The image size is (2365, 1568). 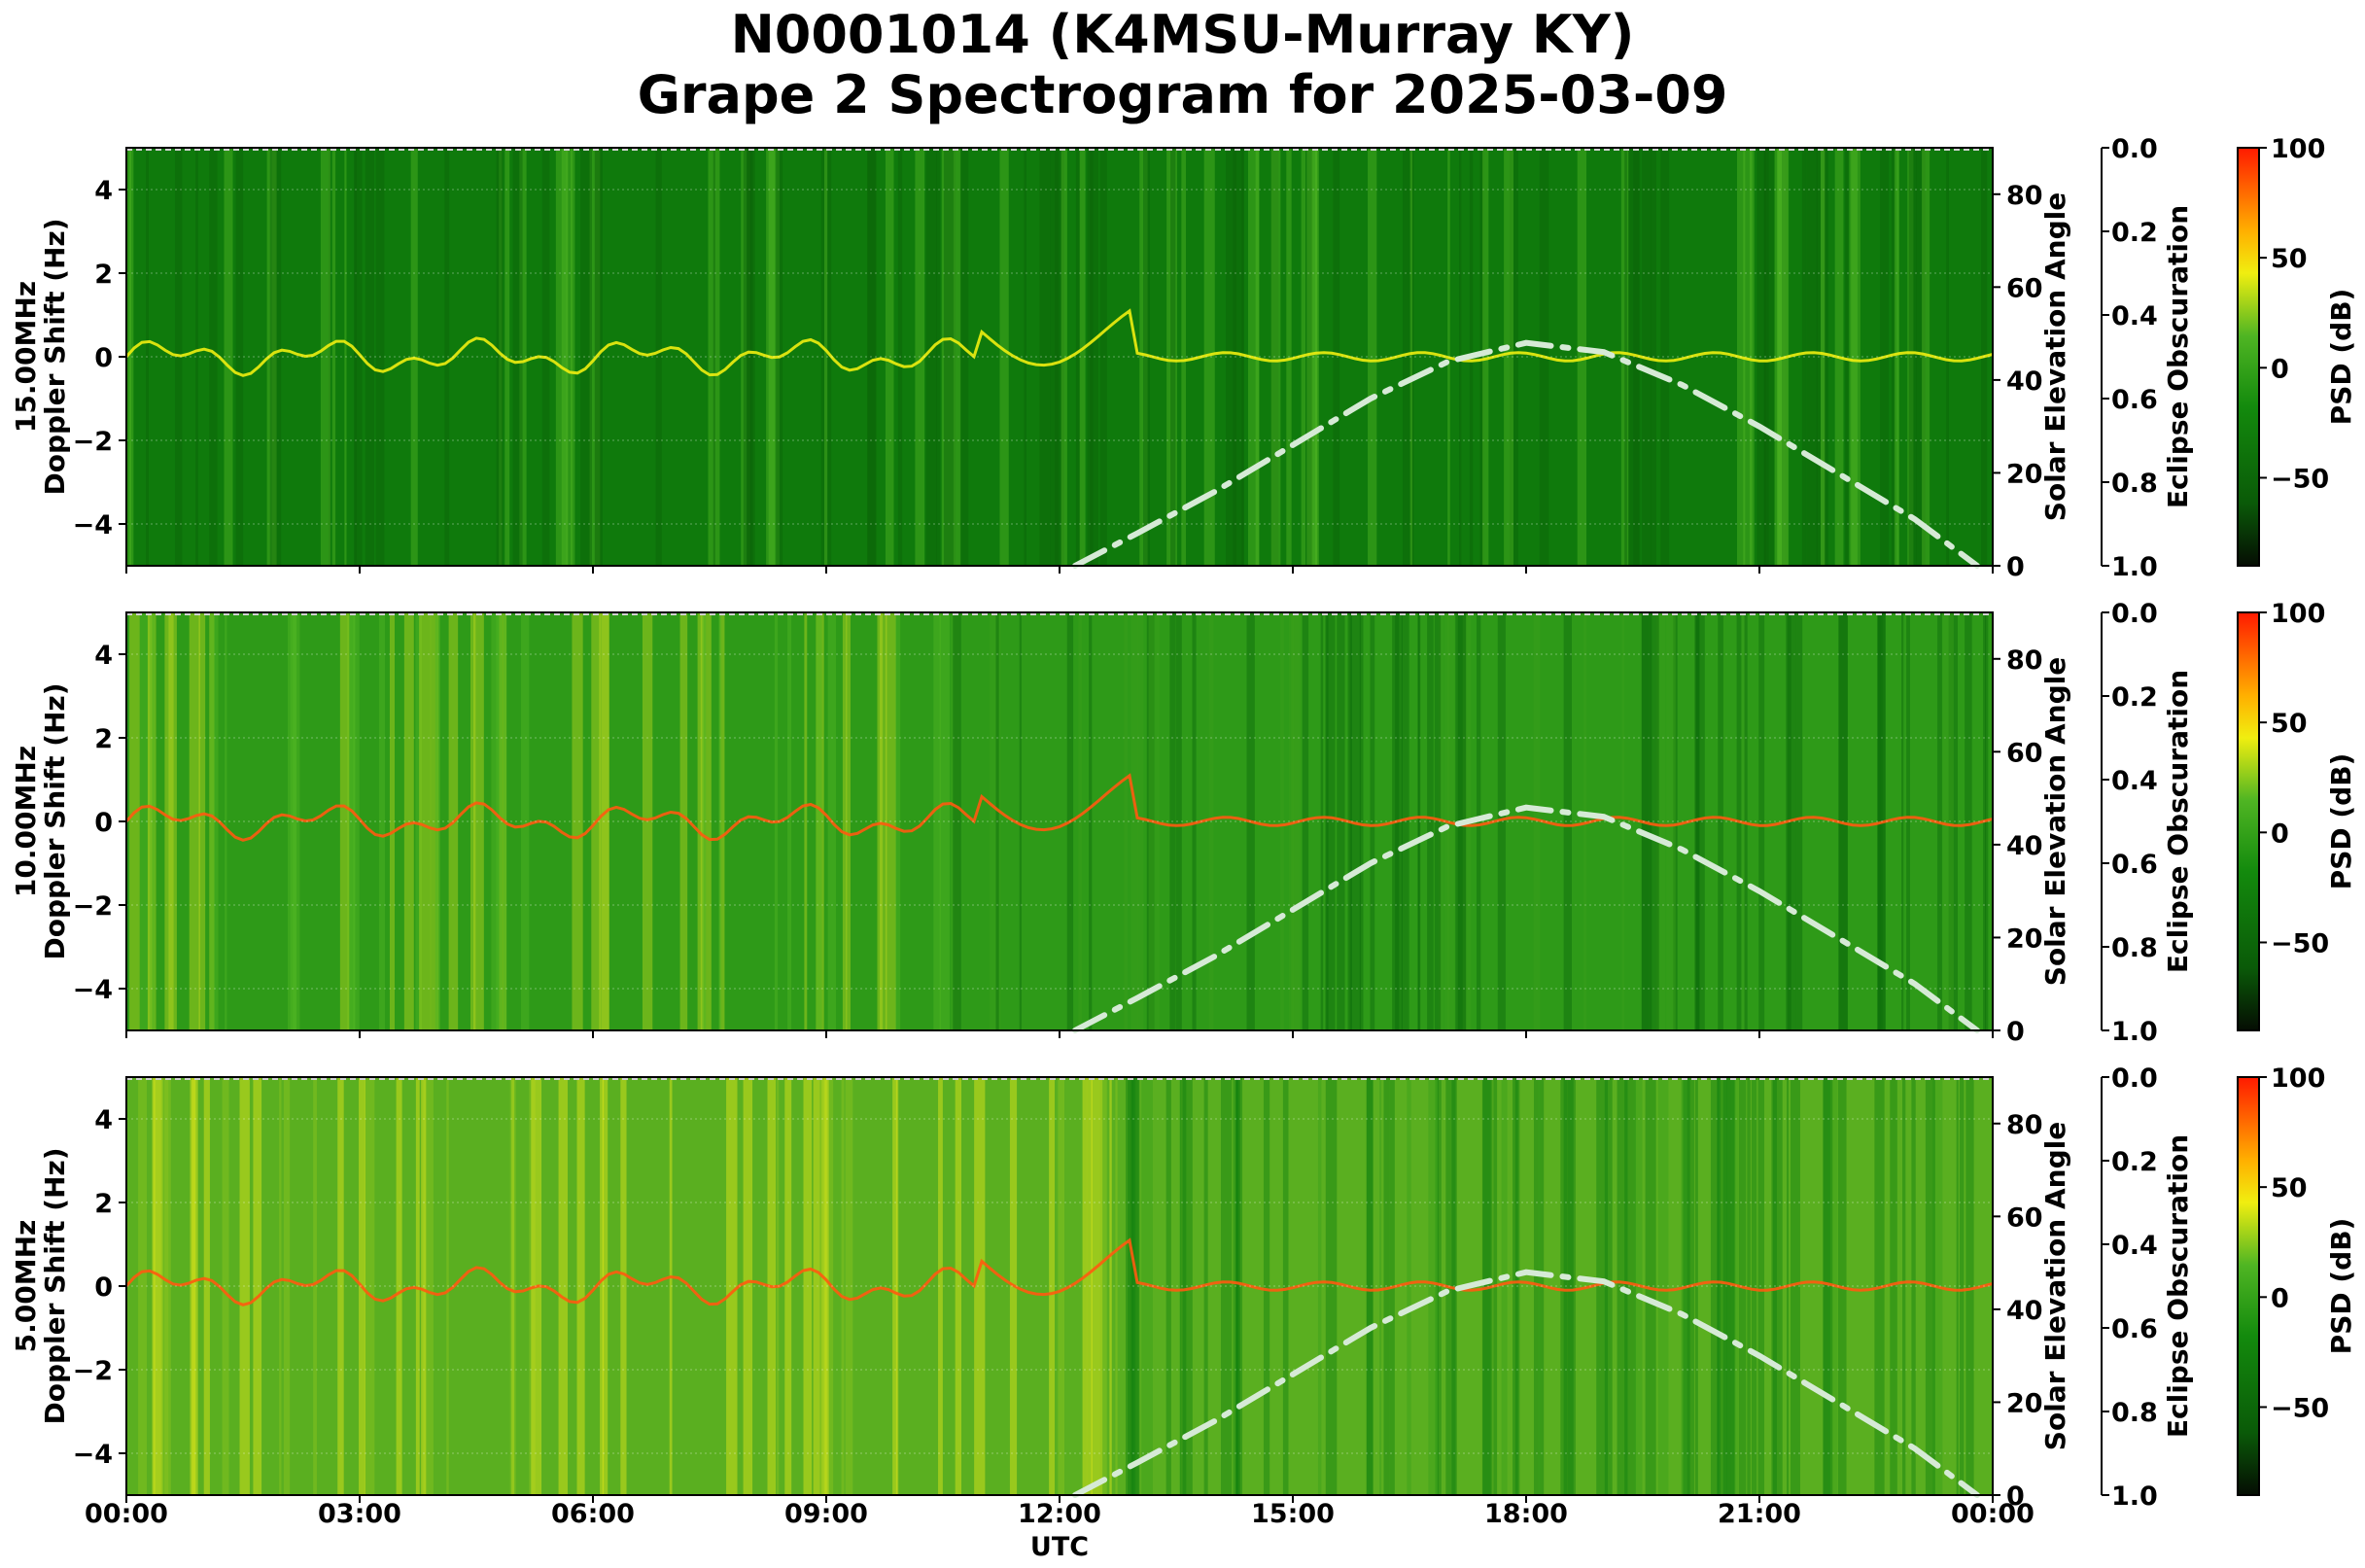 I want to click on x-tick-label: 12:00, so click(x=1060, y=1514).